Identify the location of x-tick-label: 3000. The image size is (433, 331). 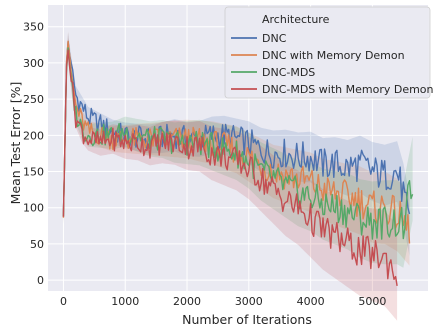
(249, 301).